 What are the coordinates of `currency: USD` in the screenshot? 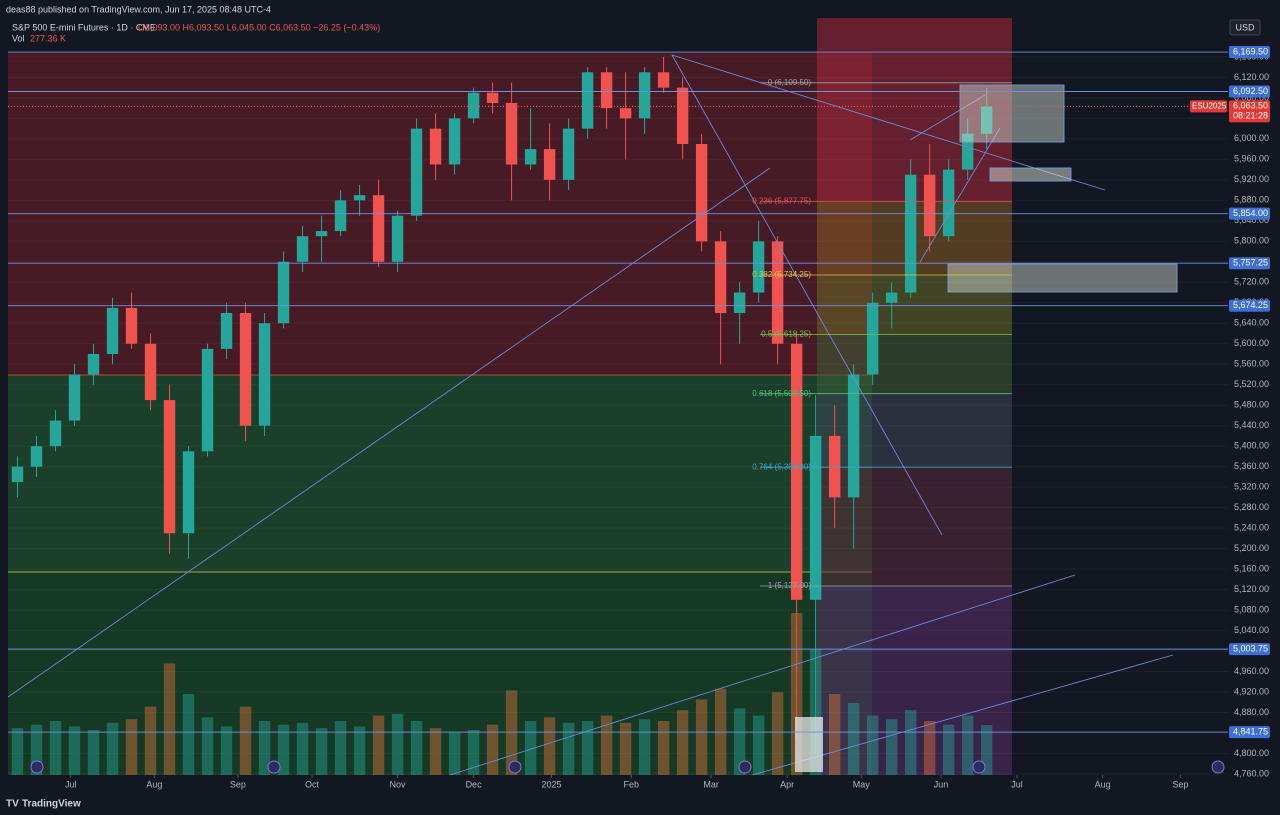 It's located at (1245, 27).